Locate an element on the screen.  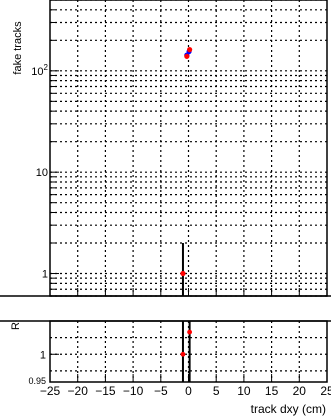
x-tick-label: 25 is located at coordinates (325, 391).